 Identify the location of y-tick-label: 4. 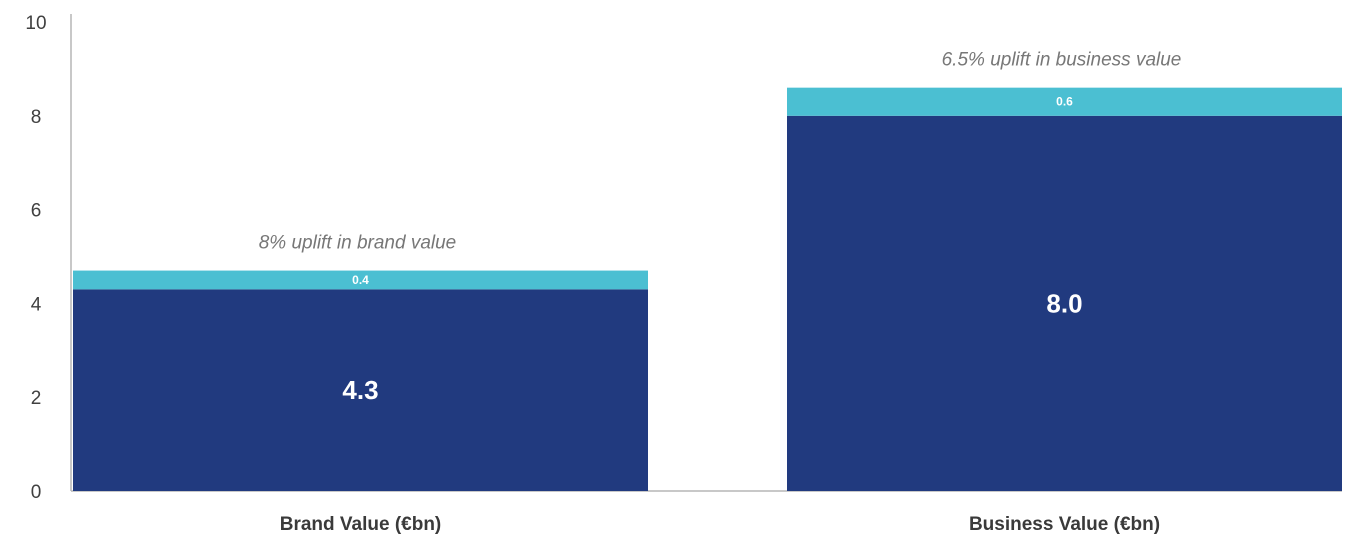
(36, 304).